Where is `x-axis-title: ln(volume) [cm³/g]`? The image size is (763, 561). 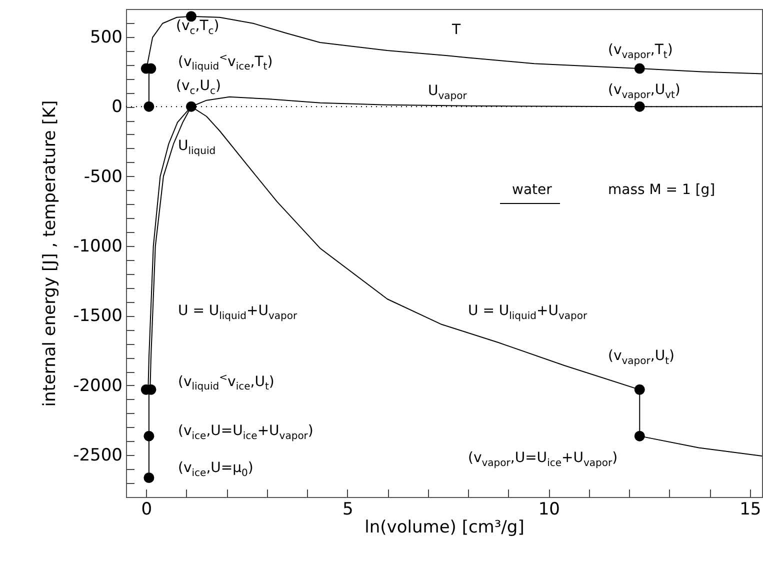
x-axis-title: ln(volume) [cm³/g] is located at coordinates (444, 528).